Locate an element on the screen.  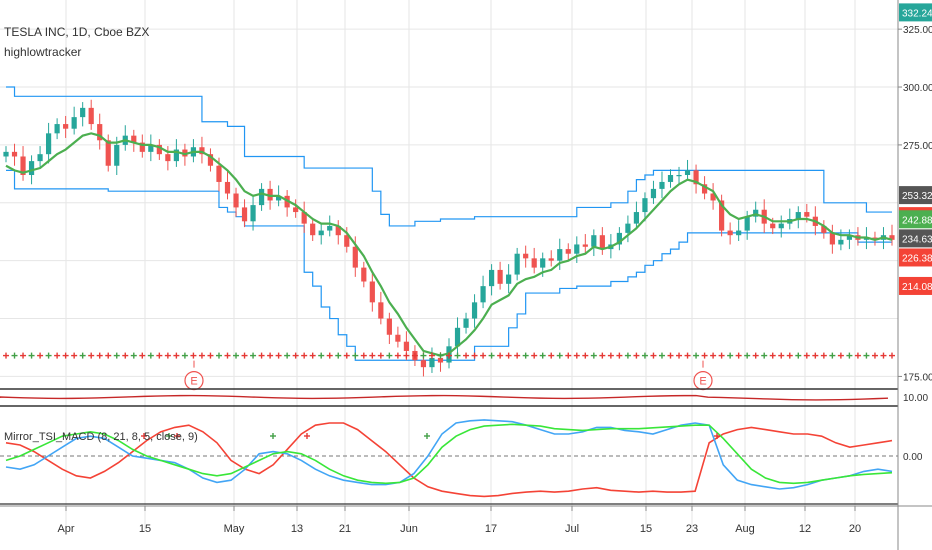
middle-pane is located at coordinates (466, 397).